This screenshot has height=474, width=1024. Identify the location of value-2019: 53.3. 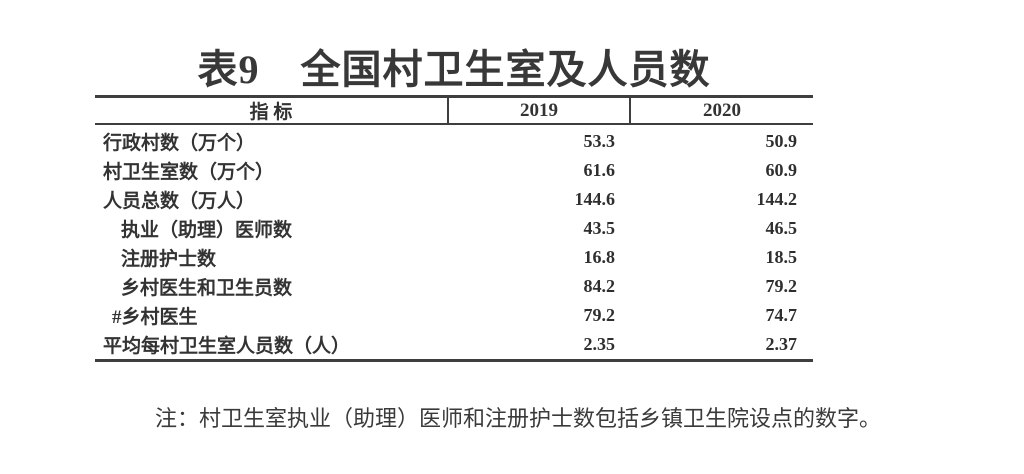
(599, 141).